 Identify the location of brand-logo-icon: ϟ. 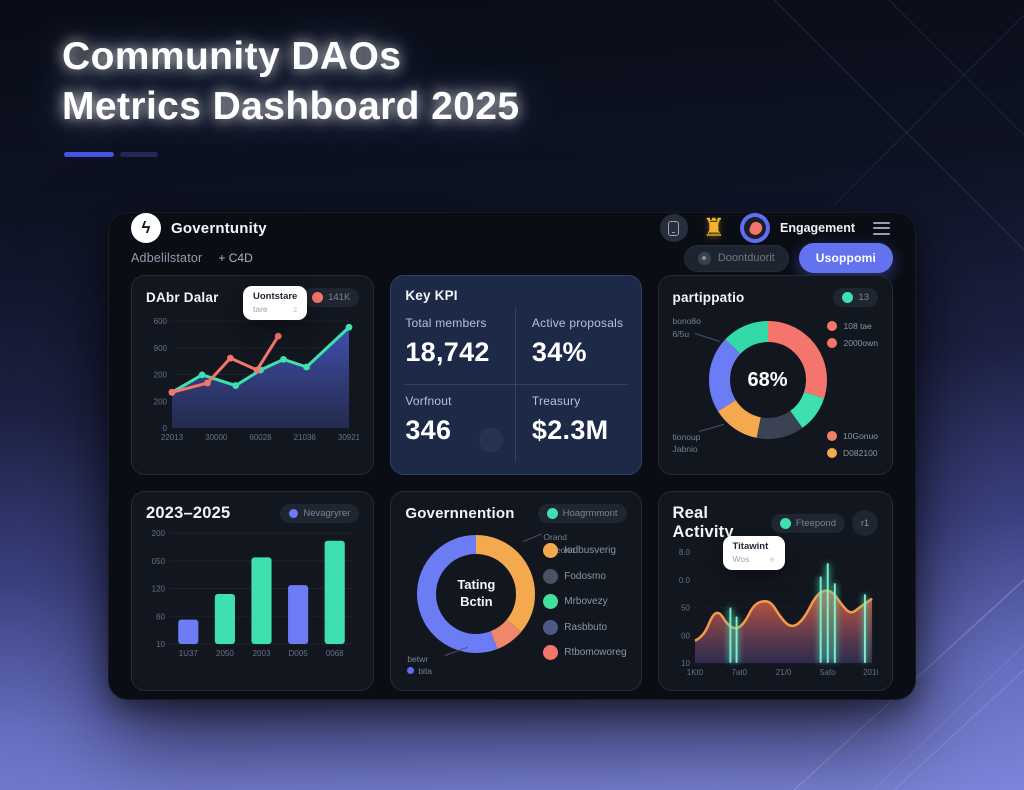
(146, 228).